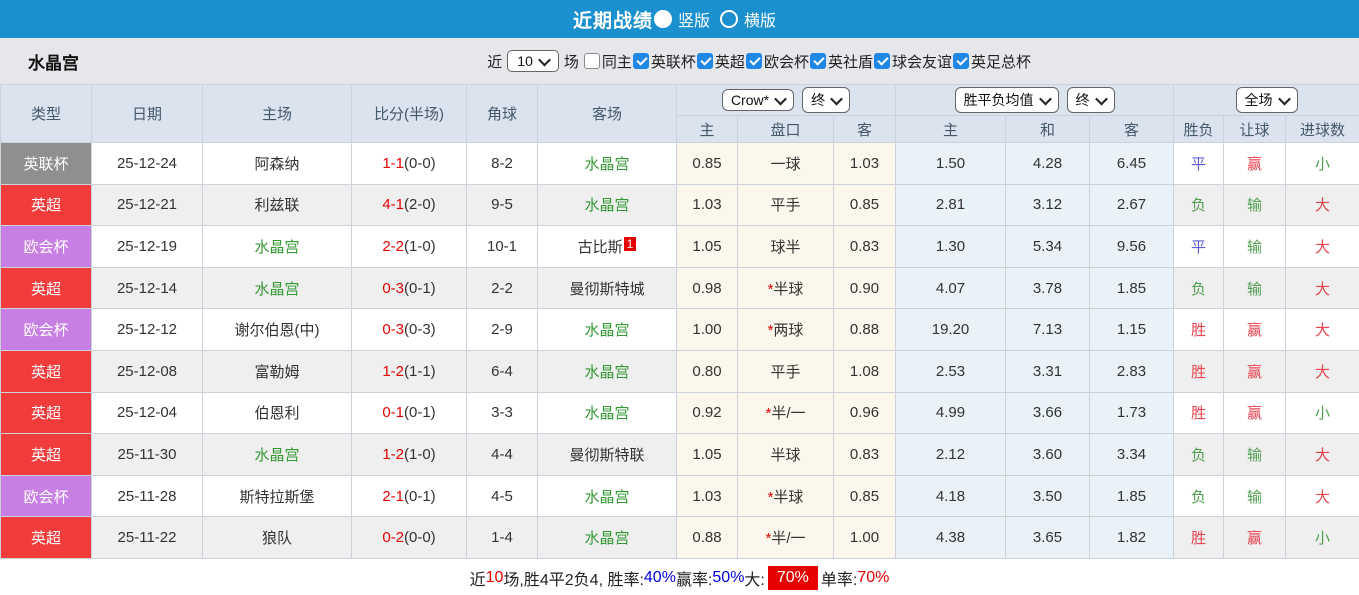 Image resolution: width=1359 pixels, height=595 pixels. I want to click on handicap-line-text: 一球, so click(785, 164).